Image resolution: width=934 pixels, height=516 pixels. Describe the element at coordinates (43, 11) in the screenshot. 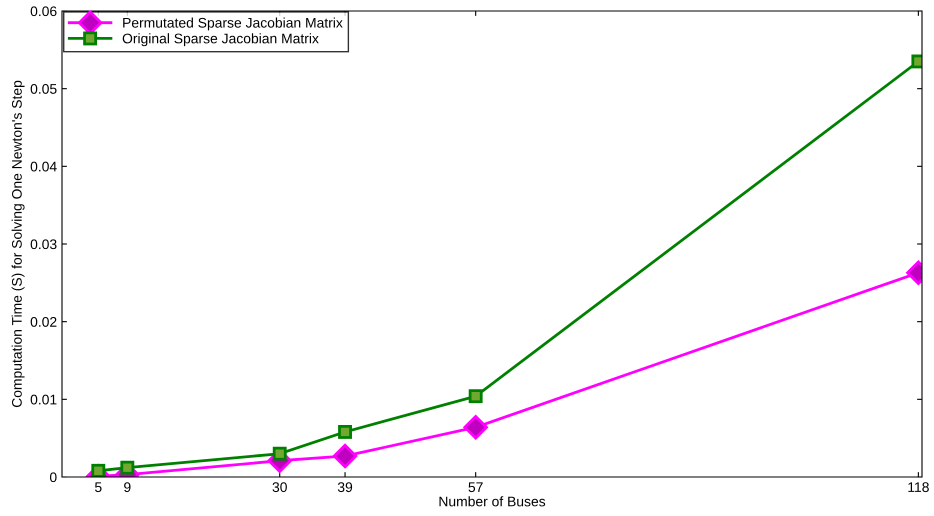

I see `y-tick-label: 0.06` at that location.